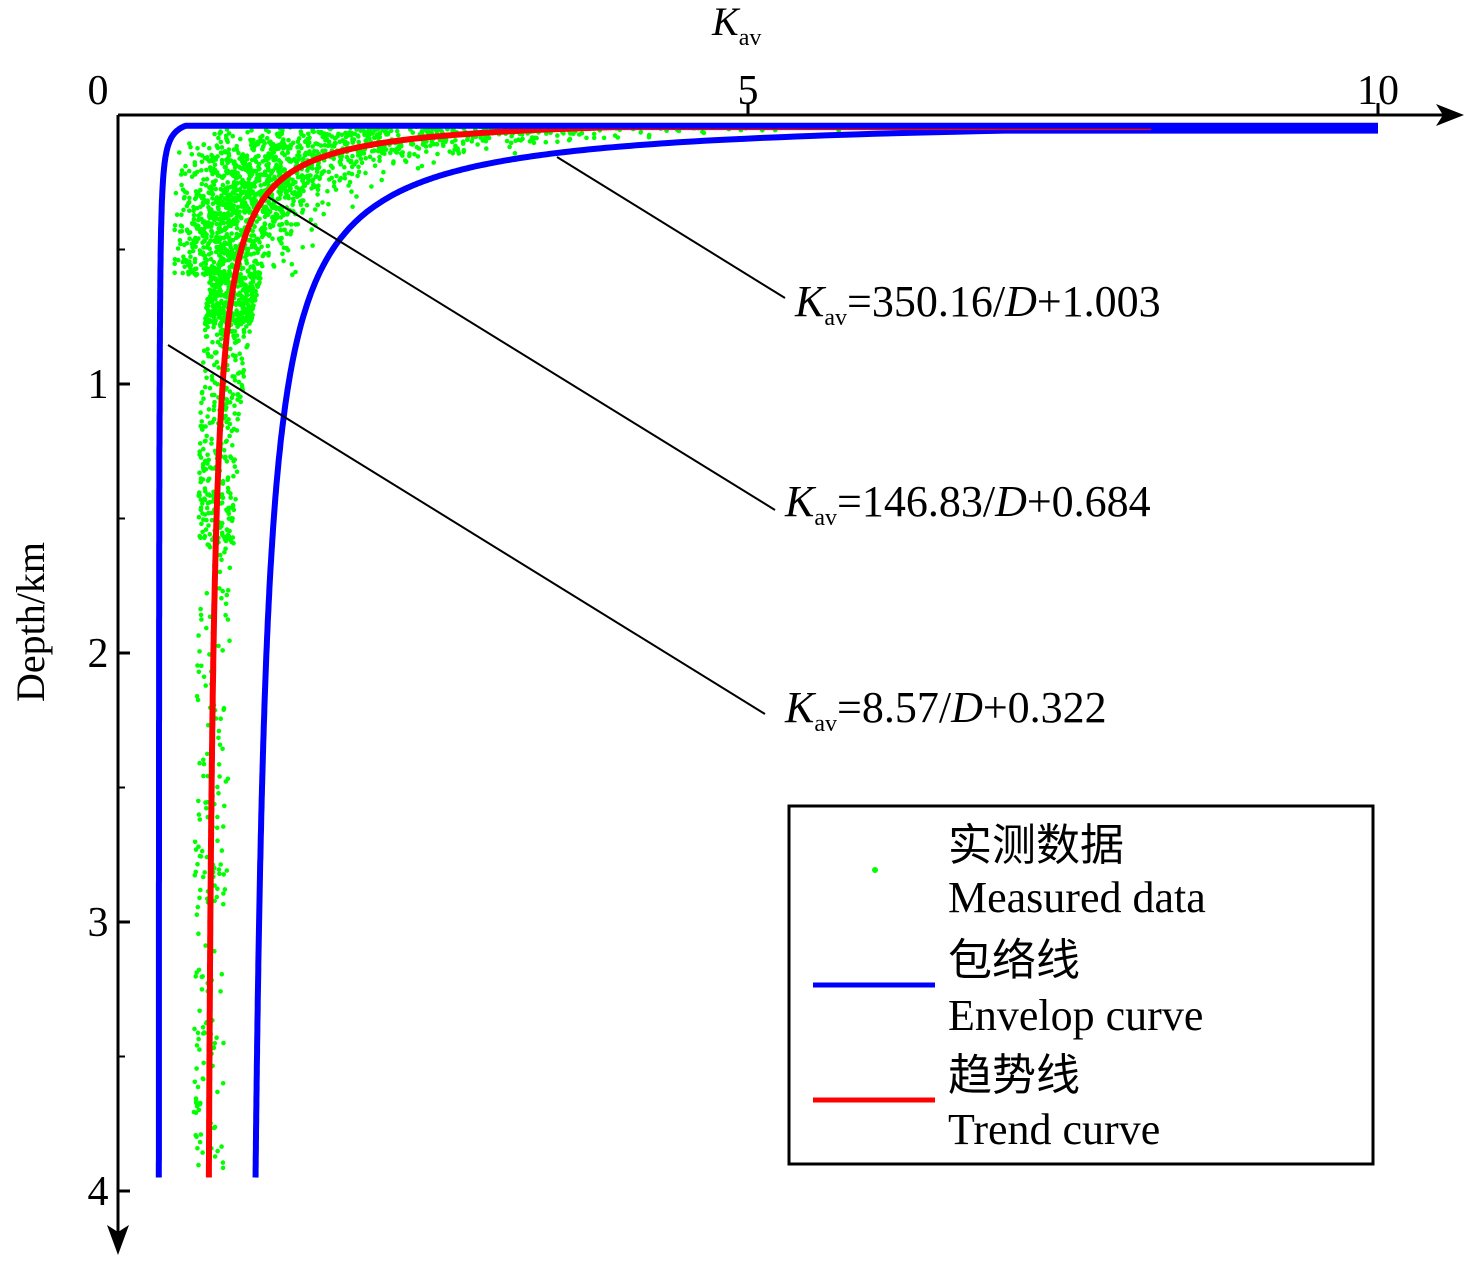 This screenshot has width=1476, height=1264. What do you see at coordinates (30, 622) in the screenshot?
I see `y-axis-title: Depth/km` at bounding box center [30, 622].